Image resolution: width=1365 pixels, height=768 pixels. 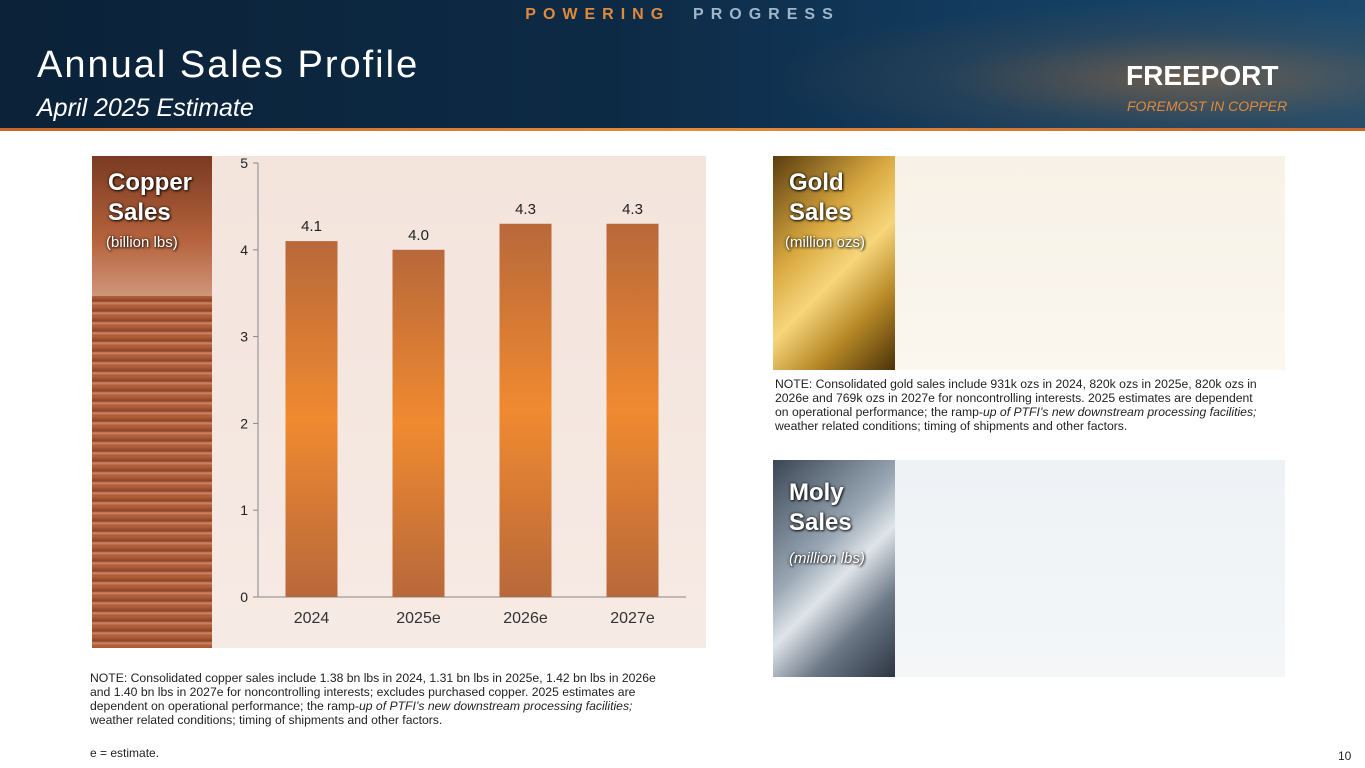 I want to click on copper-category-label: 2026e, so click(x=525, y=618).